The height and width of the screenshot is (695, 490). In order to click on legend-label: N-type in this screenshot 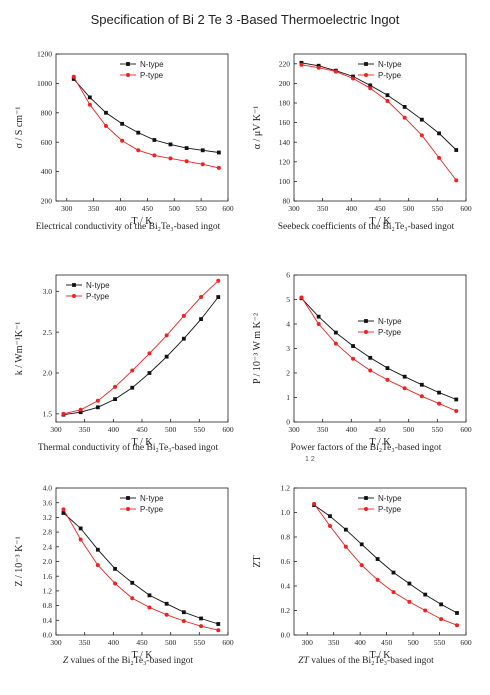, I will do `click(152, 498)`.